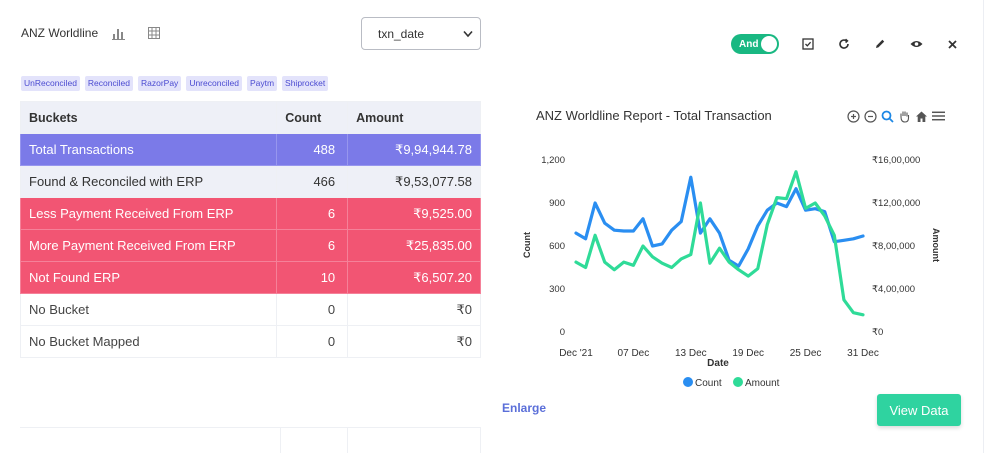  I want to click on edit-pencil-icon, so click(880, 44).